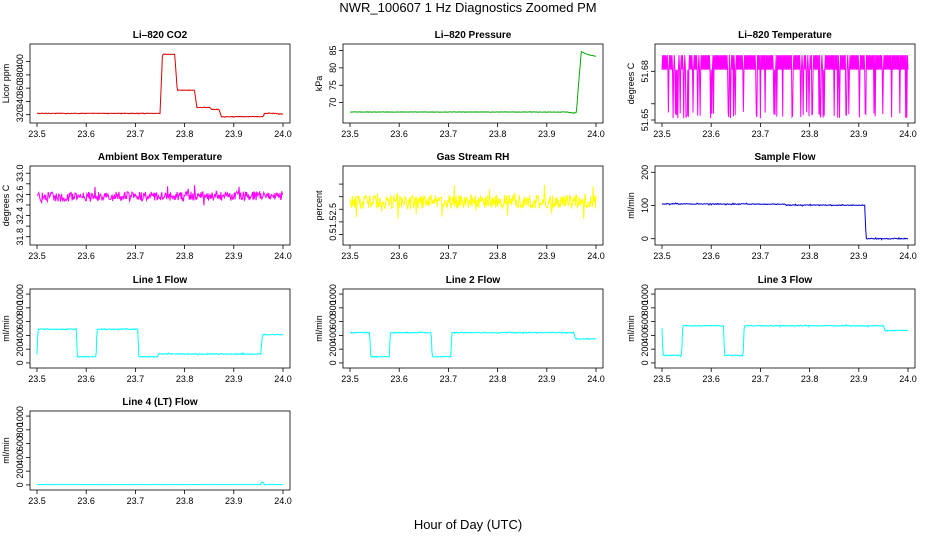 The width and height of the screenshot is (936, 540). What do you see at coordinates (6, 84) in the screenshot?
I see `y-axis-label: Licor ppm` at bounding box center [6, 84].